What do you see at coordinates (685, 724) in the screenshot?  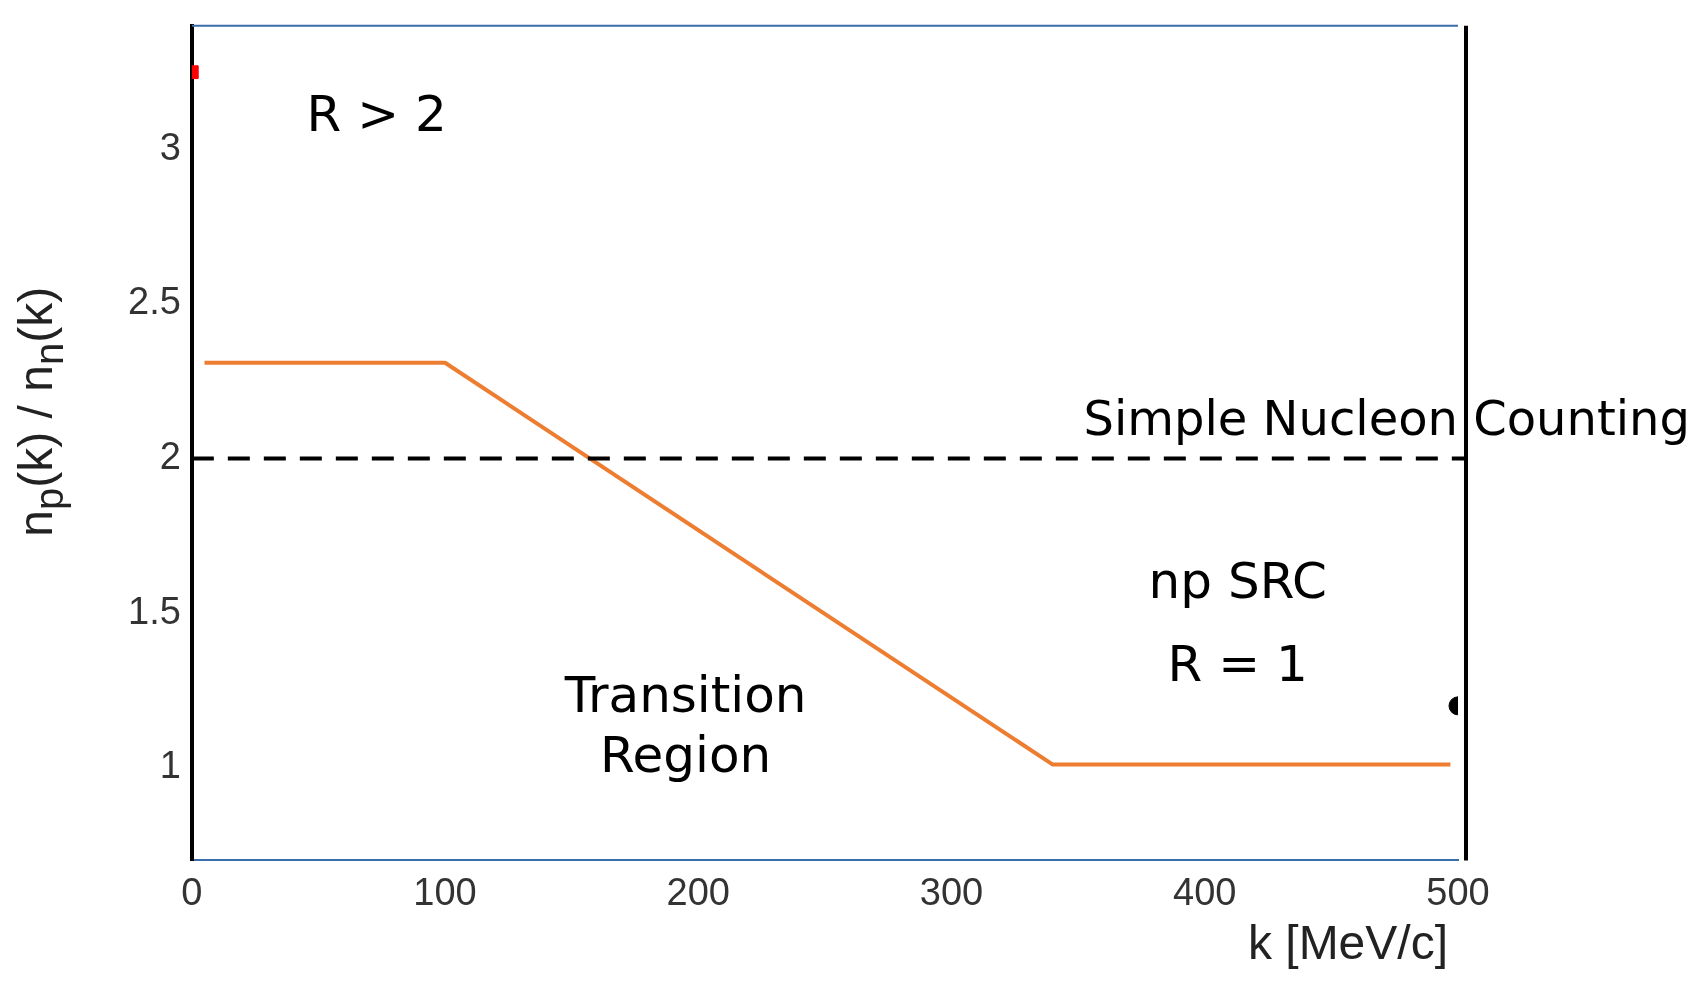 I see `annotation: Transition Region` at bounding box center [685, 724].